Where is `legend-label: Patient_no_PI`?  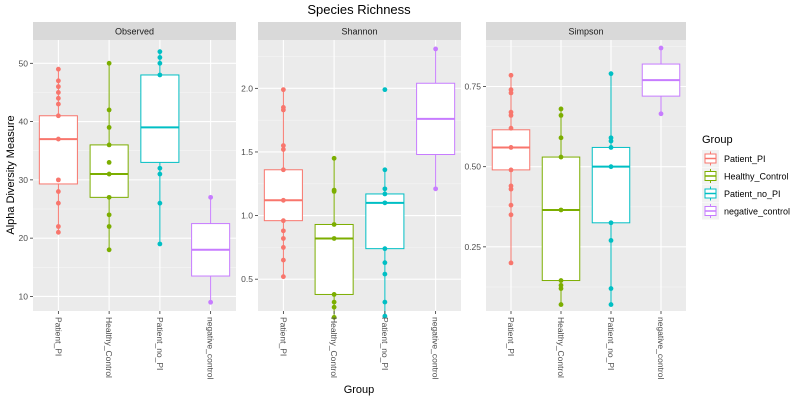
legend-label: Patient_no_PI is located at coordinates (752, 194).